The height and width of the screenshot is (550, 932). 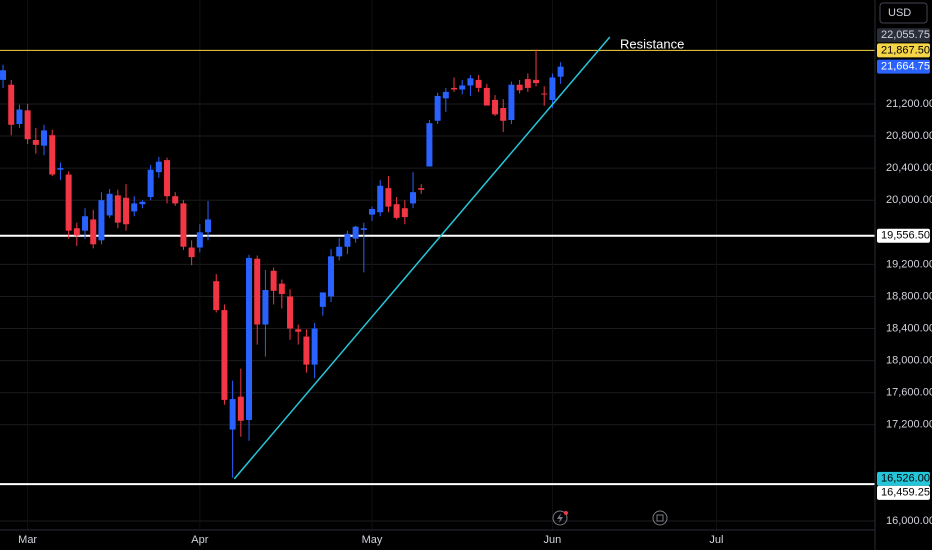 What do you see at coordinates (27, 540) in the screenshot?
I see `x-tick-label: Mar` at bounding box center [27, 540].